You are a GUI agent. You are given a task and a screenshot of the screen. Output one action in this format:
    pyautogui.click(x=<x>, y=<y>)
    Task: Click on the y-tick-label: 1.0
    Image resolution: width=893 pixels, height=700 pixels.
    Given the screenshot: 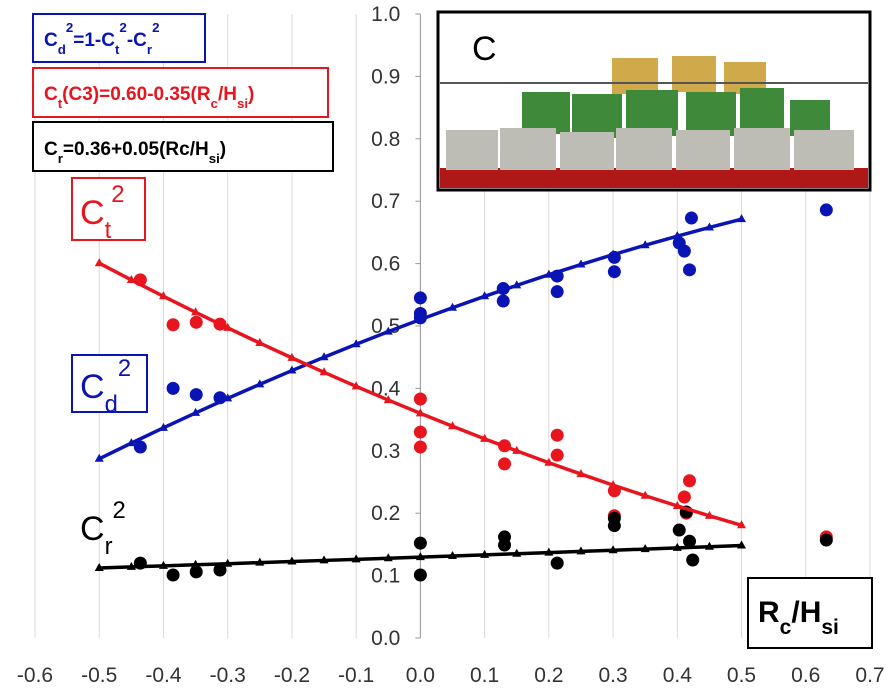 What is the action you would take?
    pyautogui.click(x=385, y=14)
    